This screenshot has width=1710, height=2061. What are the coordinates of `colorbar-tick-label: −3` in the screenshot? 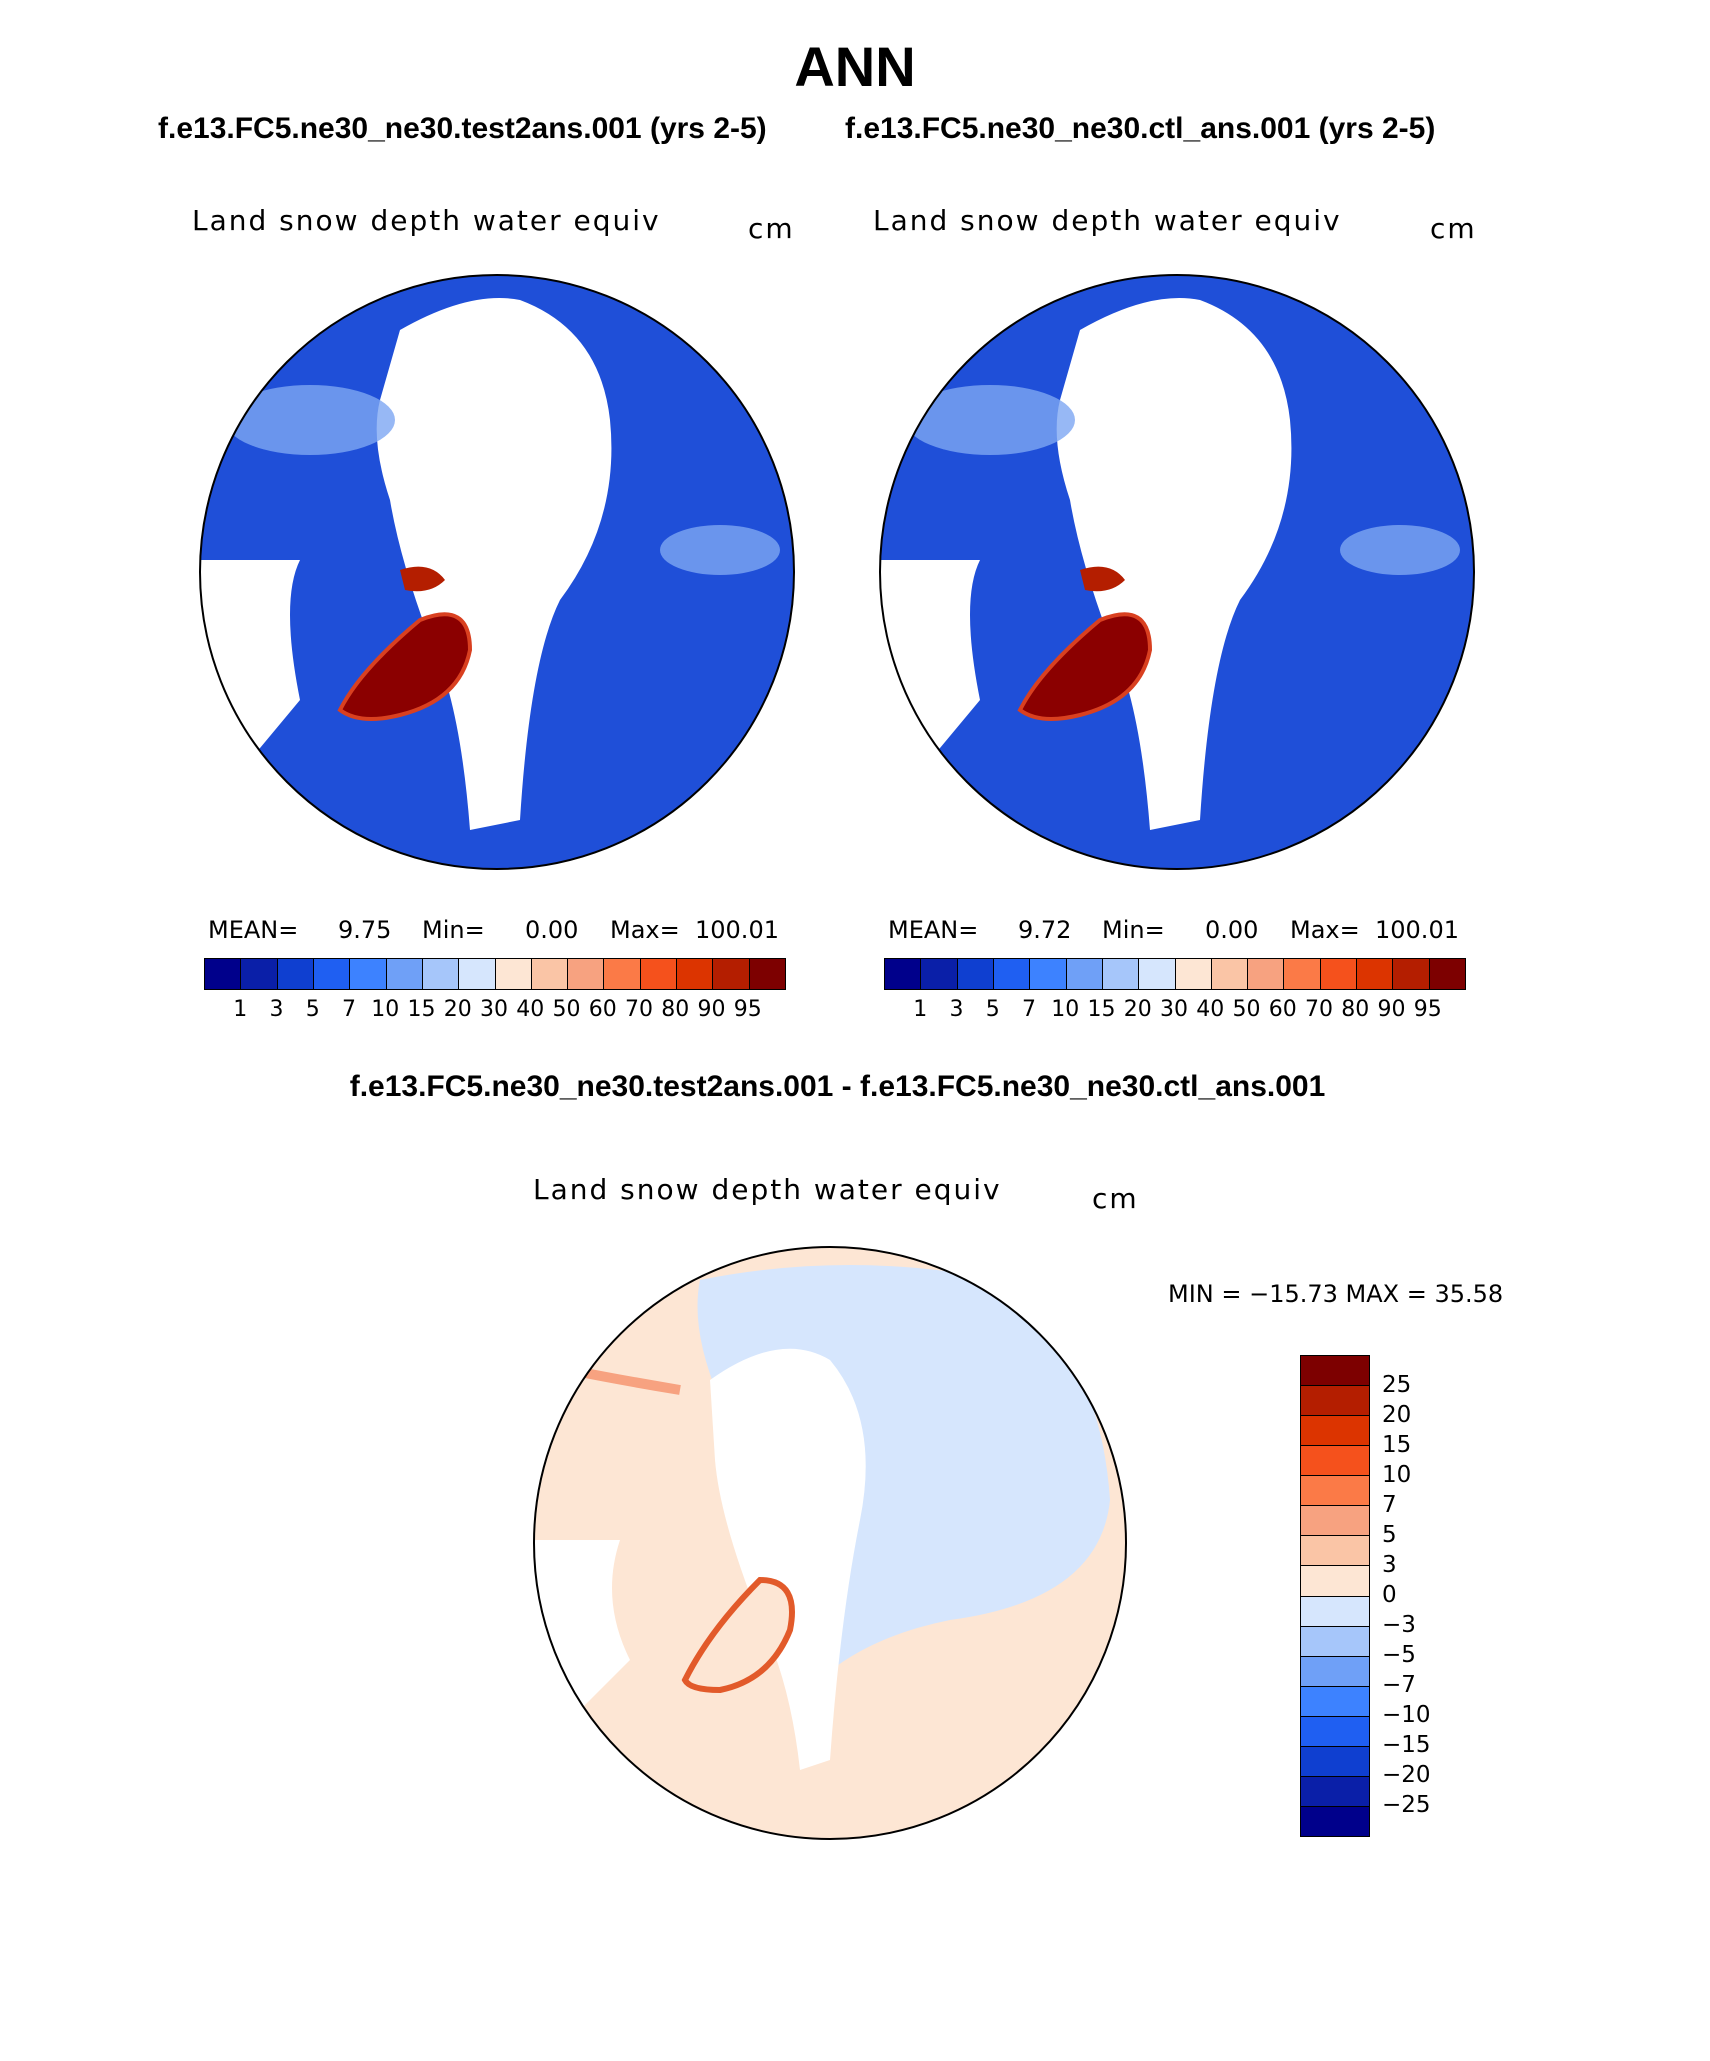 It's located at (1399, 1625).